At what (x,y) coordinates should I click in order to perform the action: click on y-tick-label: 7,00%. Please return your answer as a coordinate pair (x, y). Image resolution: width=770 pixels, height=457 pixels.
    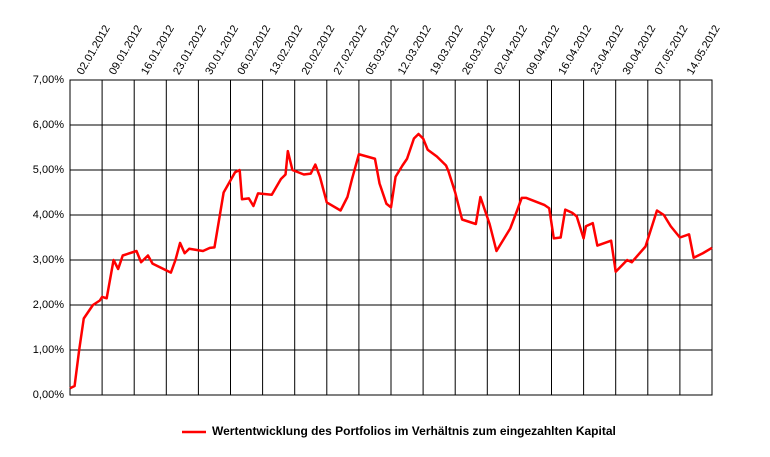
    Looking at the image, I should click on (48, 80).